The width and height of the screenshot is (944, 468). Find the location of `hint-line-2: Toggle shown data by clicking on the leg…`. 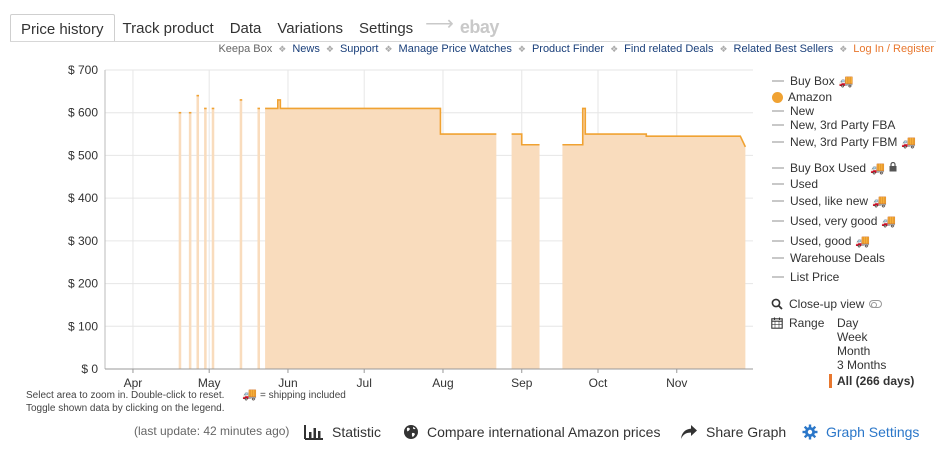

hint-line-2: Toggle shown data by clicking on the leg… is located at coordinates (125, 408).